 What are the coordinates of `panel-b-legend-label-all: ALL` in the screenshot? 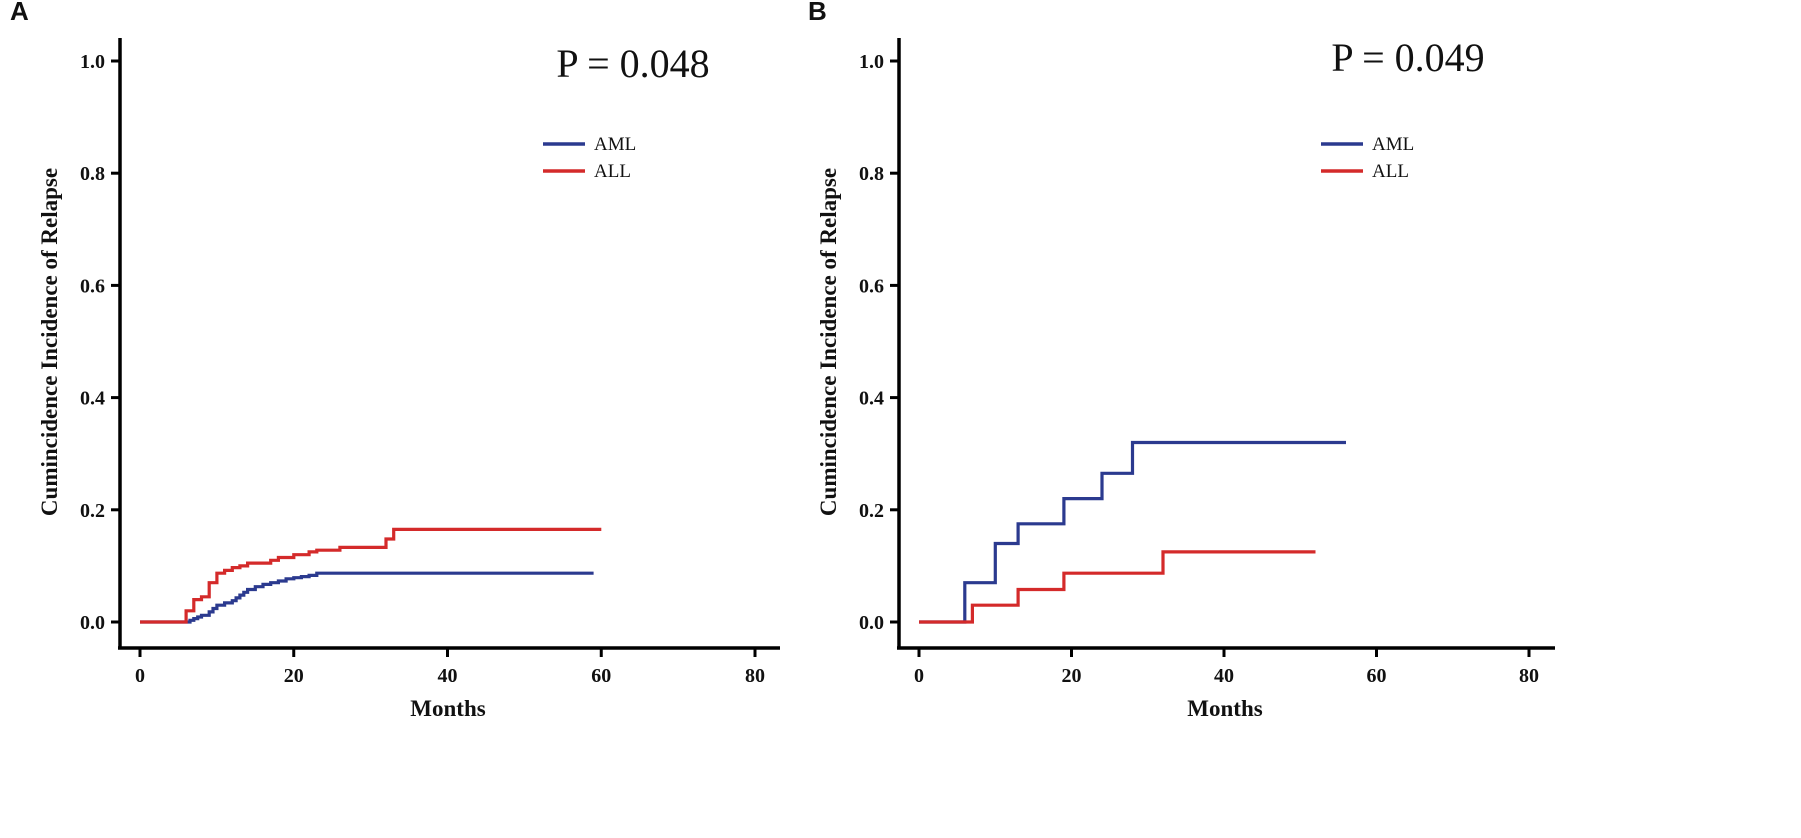 It's located at (1390, 171).